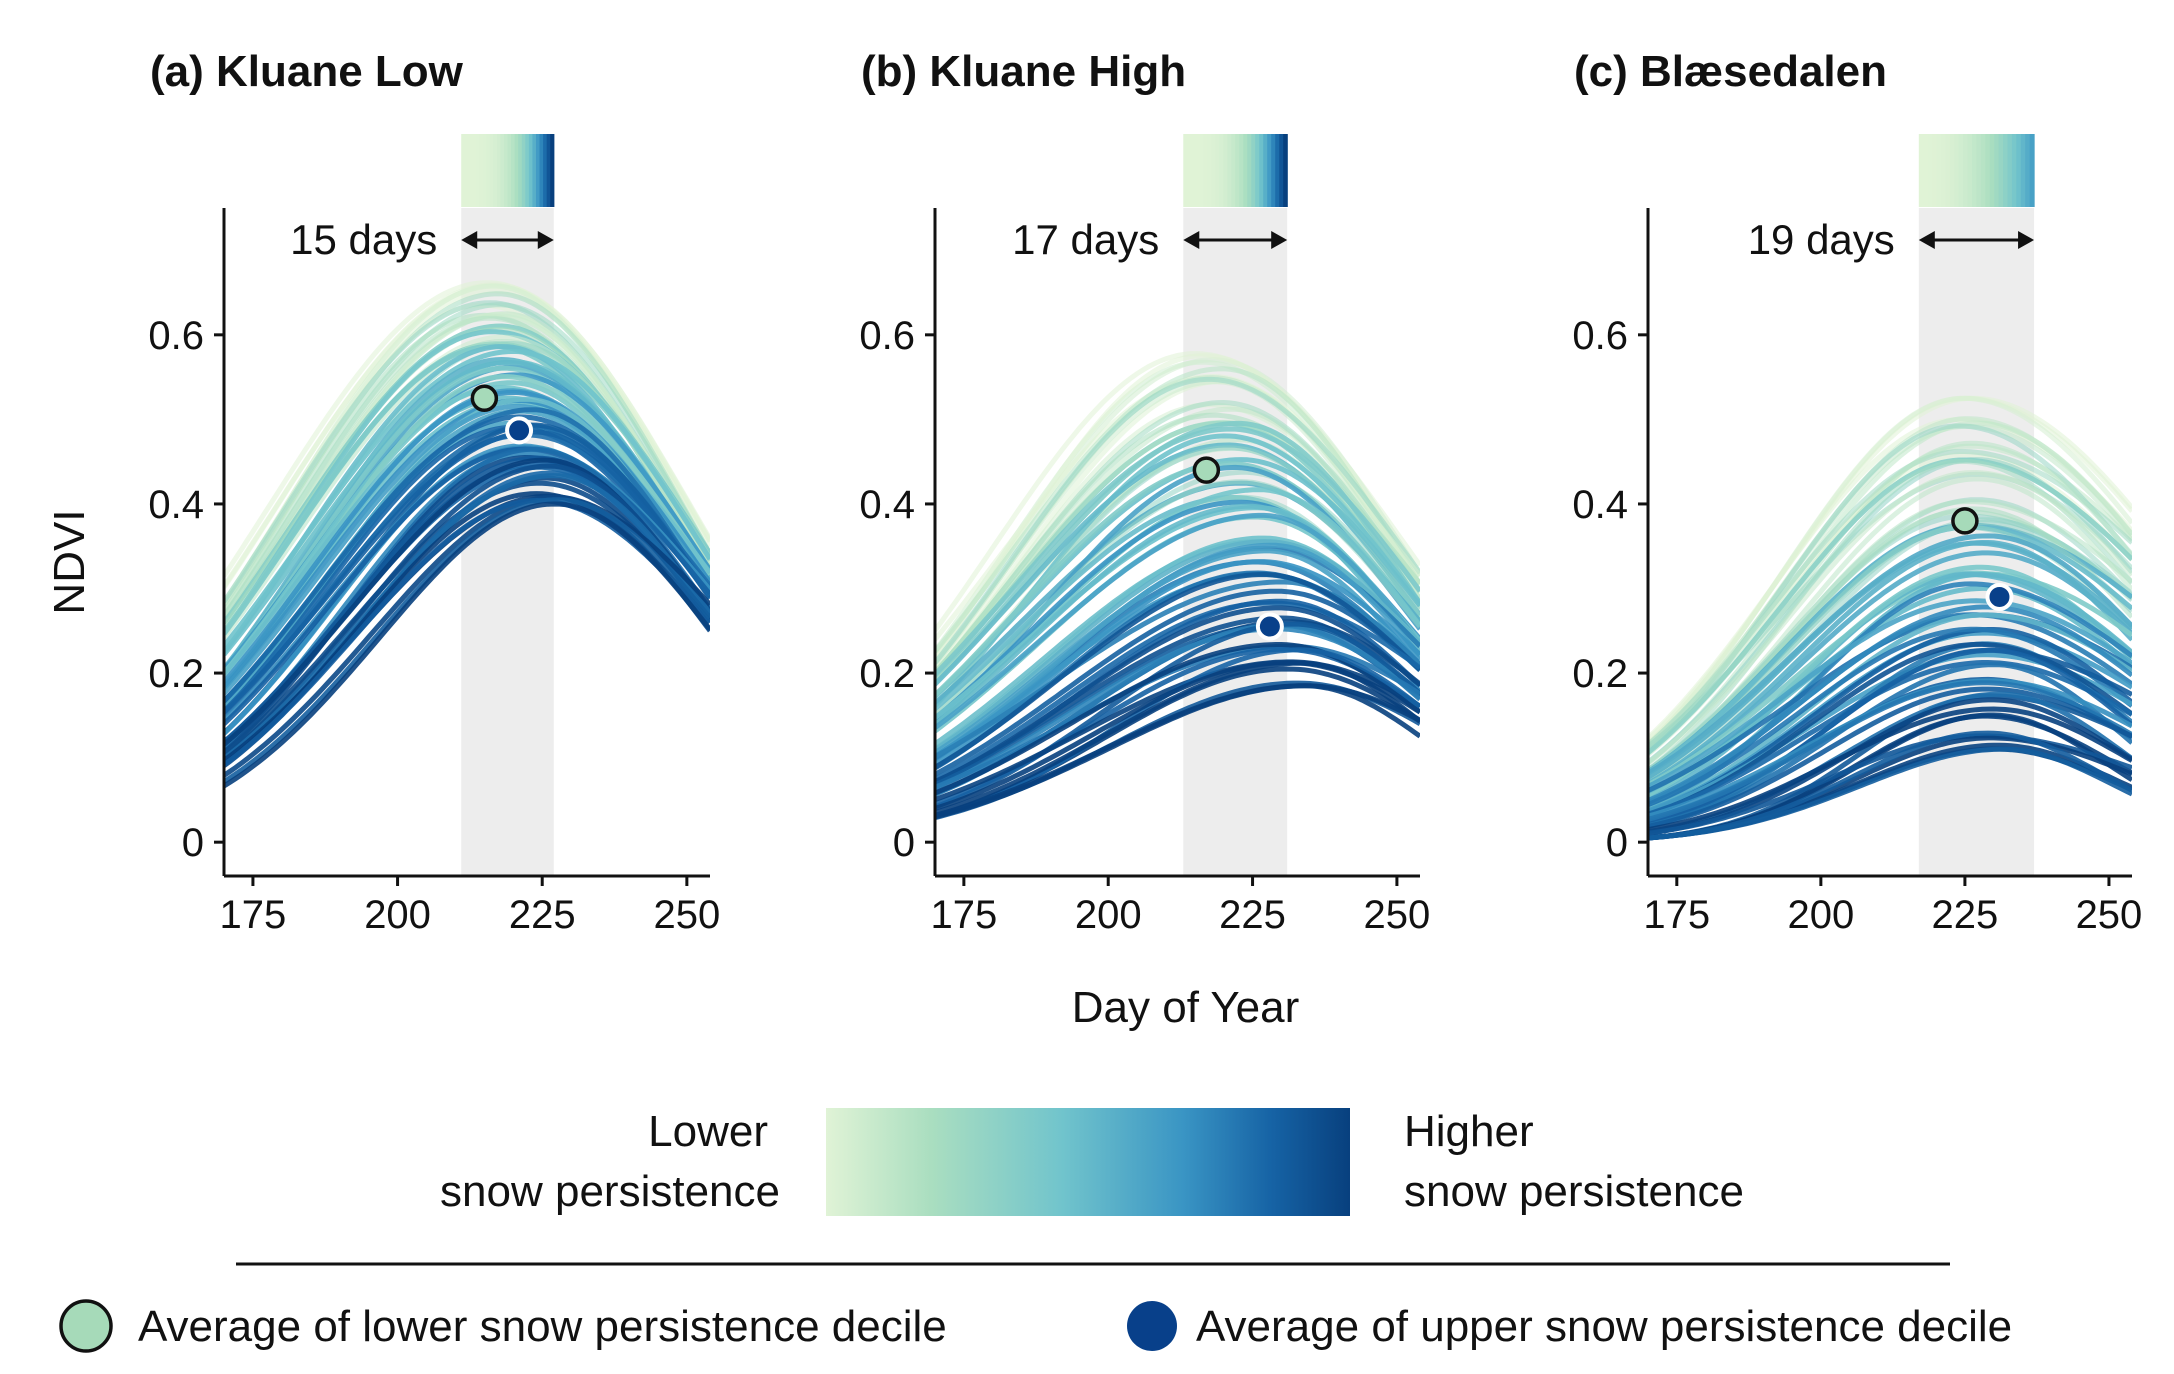  Describe the element at coordinates (519, 430) in the screenshot. I see `high-decile-average-marker` at that location.